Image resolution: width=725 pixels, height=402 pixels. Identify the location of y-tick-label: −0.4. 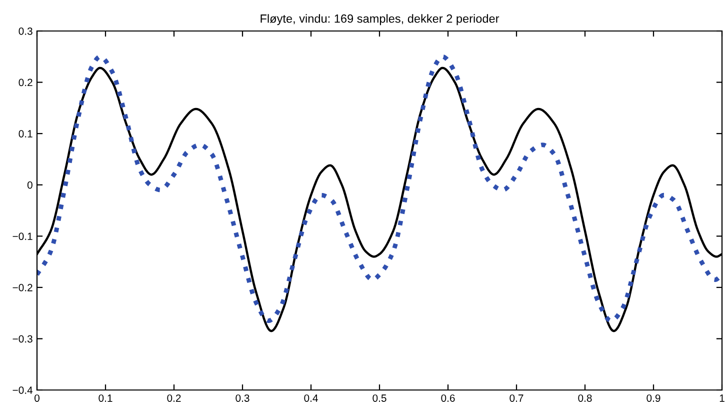
(22, 390).